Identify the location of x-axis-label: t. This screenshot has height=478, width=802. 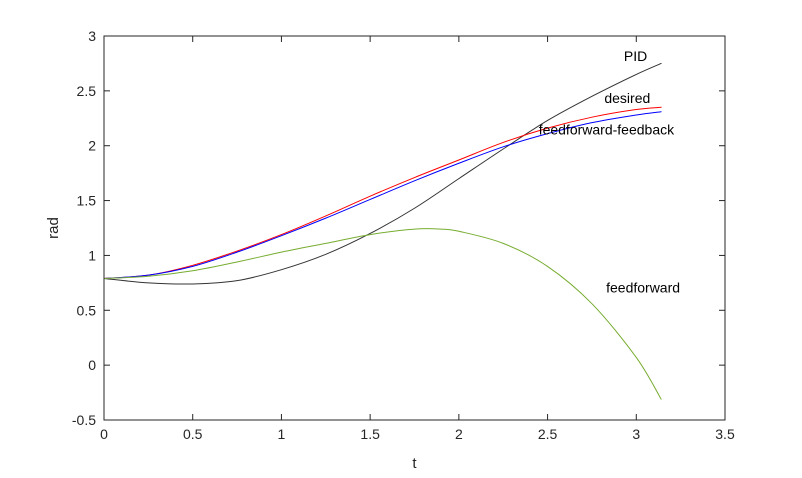
(414, 463).